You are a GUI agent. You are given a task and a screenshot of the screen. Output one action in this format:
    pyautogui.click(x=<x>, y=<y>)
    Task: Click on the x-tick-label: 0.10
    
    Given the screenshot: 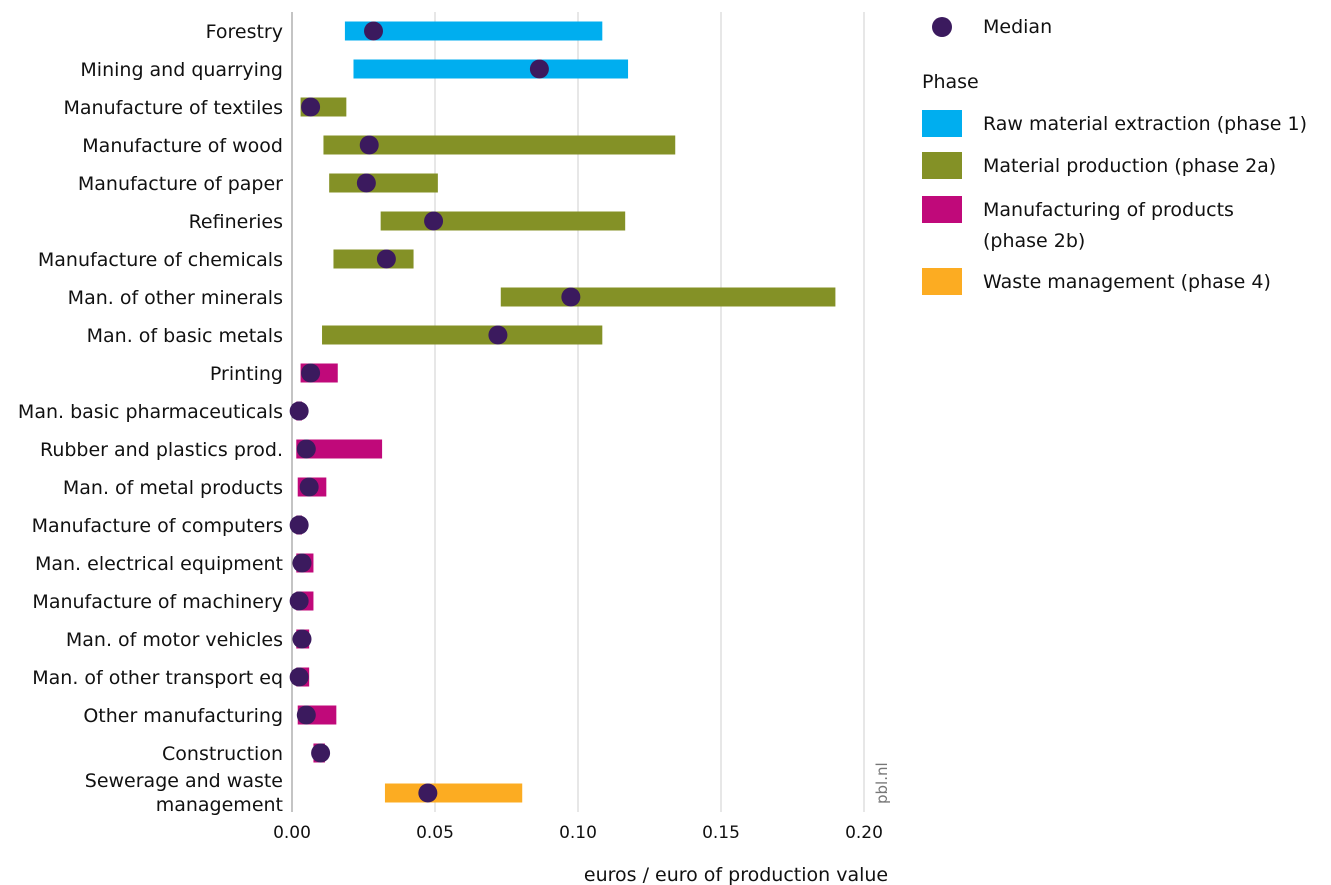 What is the action you would take?
    pyautogui.click(x=578, y=833)
    